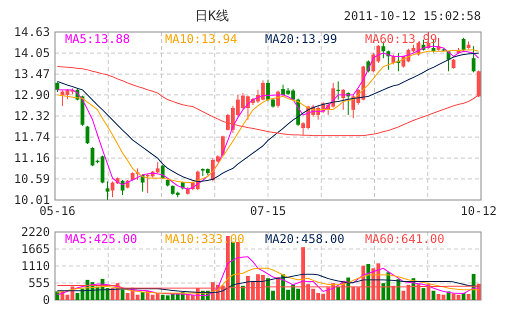 Image resolution: width=505 pixels, height=330 pixels. I want to click on y-tick-label: 11.74, so click(32, 137).